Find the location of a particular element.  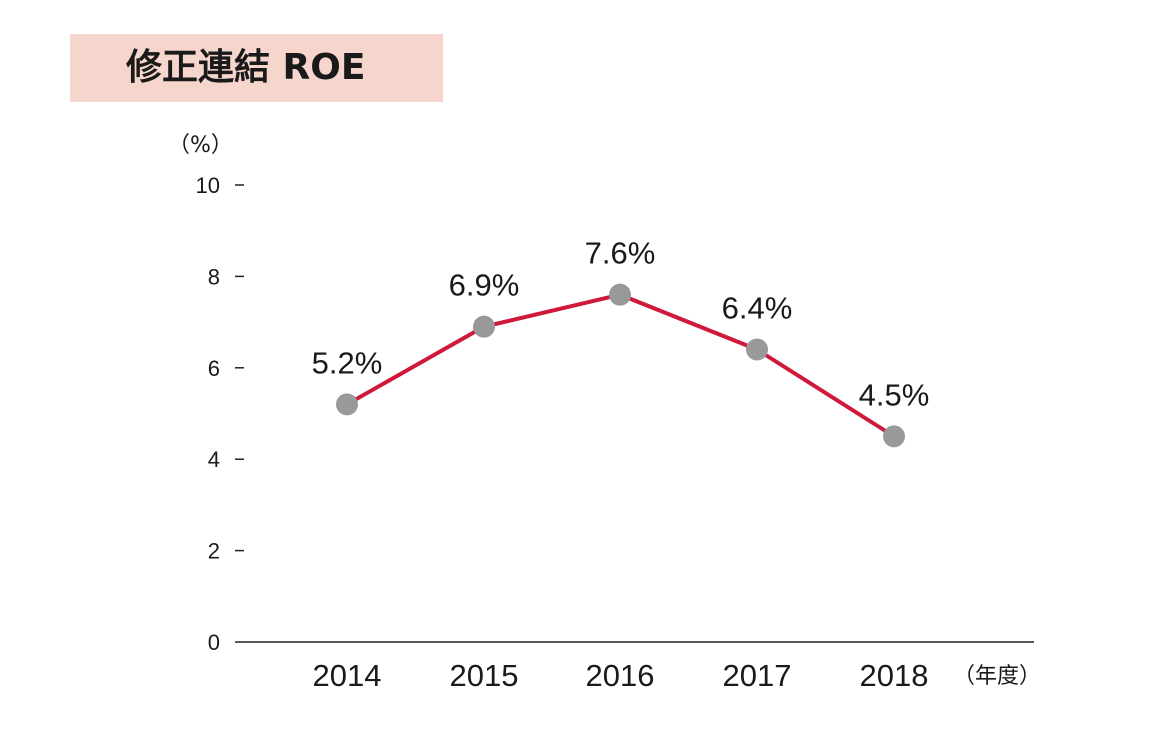

y-tick-label: 8 is located at coordinates (214, 276).